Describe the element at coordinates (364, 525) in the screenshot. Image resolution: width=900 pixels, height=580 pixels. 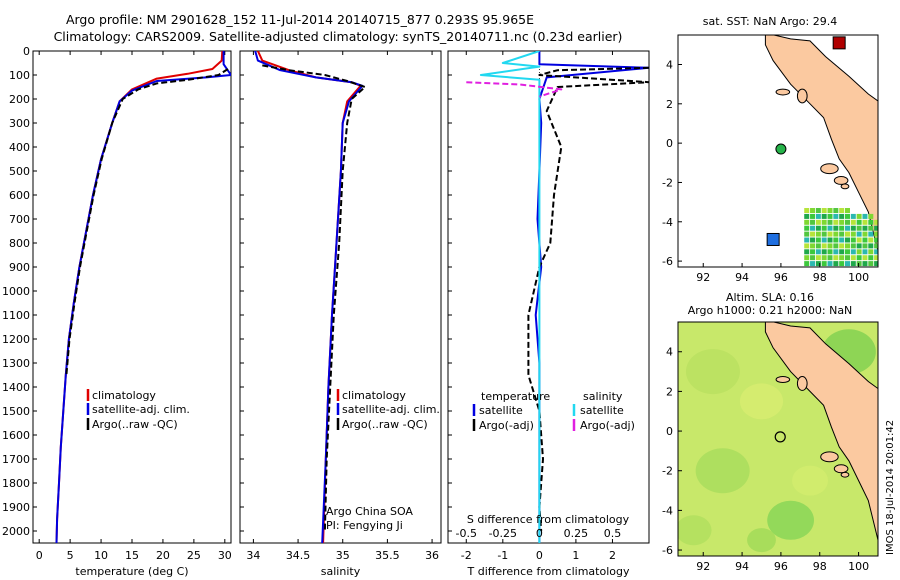
I see `annotation-line2: PI: Fengying Ji` at that location.